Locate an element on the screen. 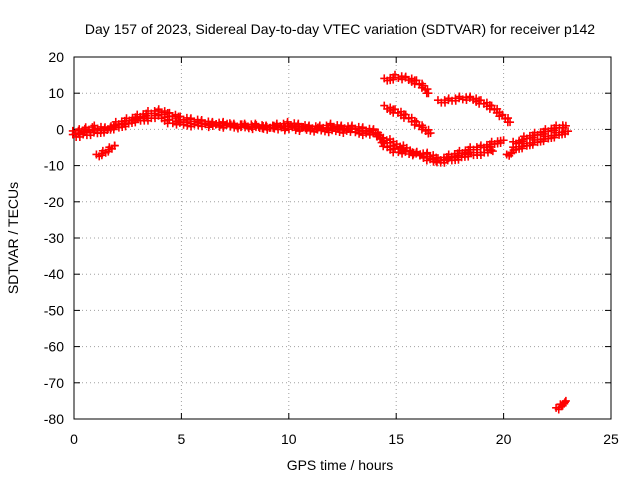 The width and height of the screenshot is (640, 480). x-axis-label: GPS time / hours is located at coordinates (340, 465).